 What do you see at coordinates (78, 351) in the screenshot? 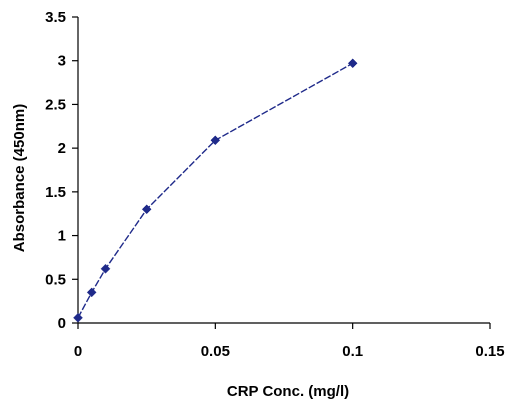
I see `x-tick-label: 0` at bounding box center [78, 351].